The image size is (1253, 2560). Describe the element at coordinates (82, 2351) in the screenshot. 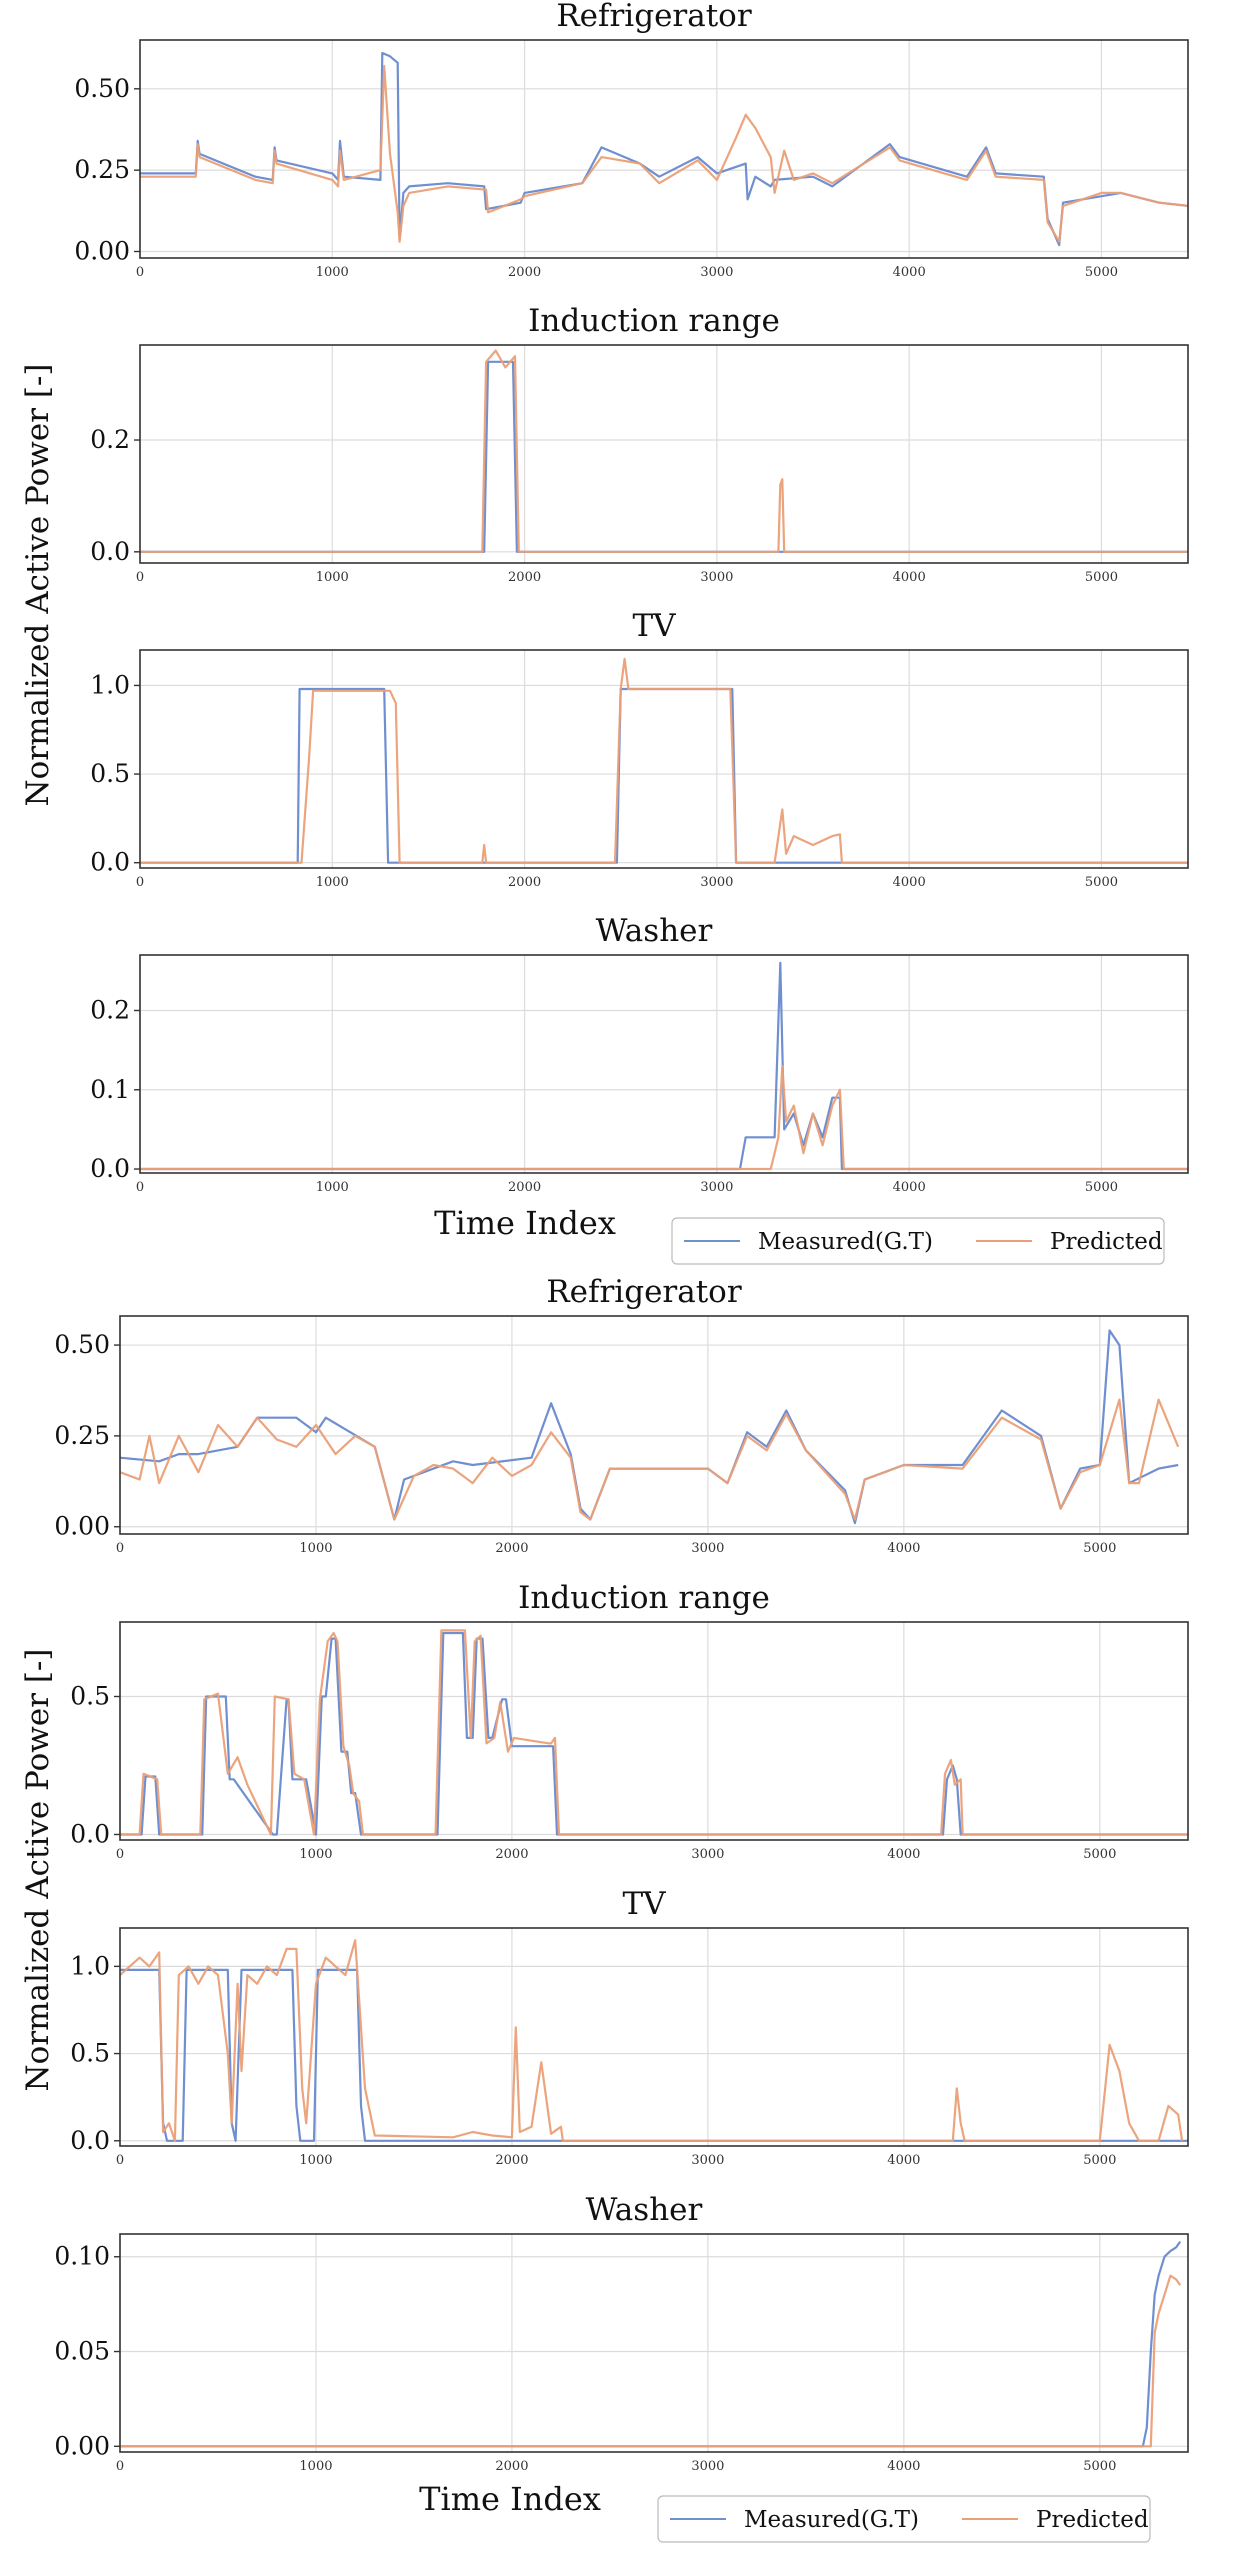

I see `y-tick-label: 0.05` at that location.